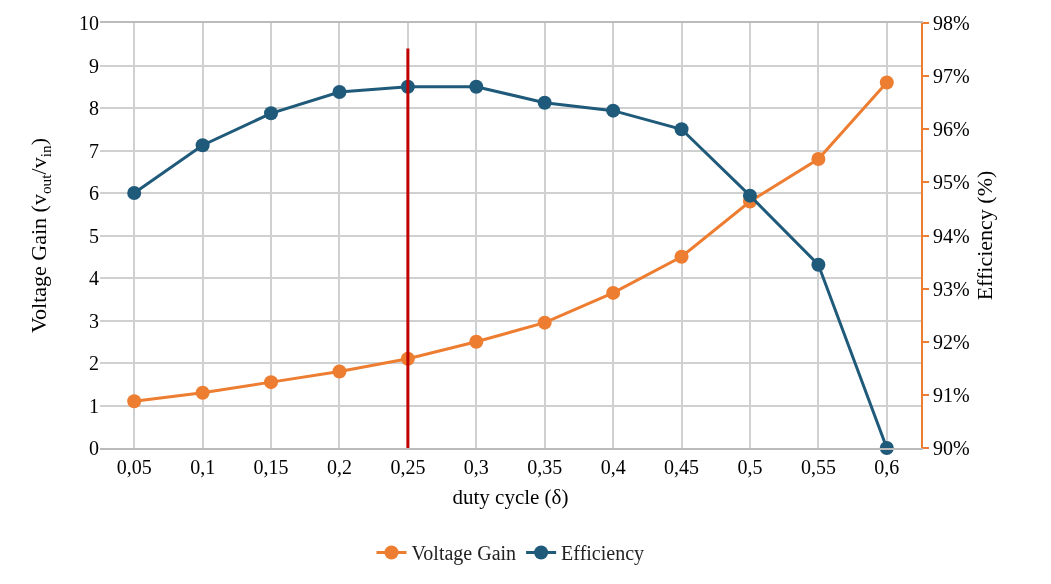 The width and height of the screenshot is (1051, 584). What do you see at coordinates (951, 448) in the screenshot?
I see `y2-tick-label: 90%` at bounding box center [951, 448].